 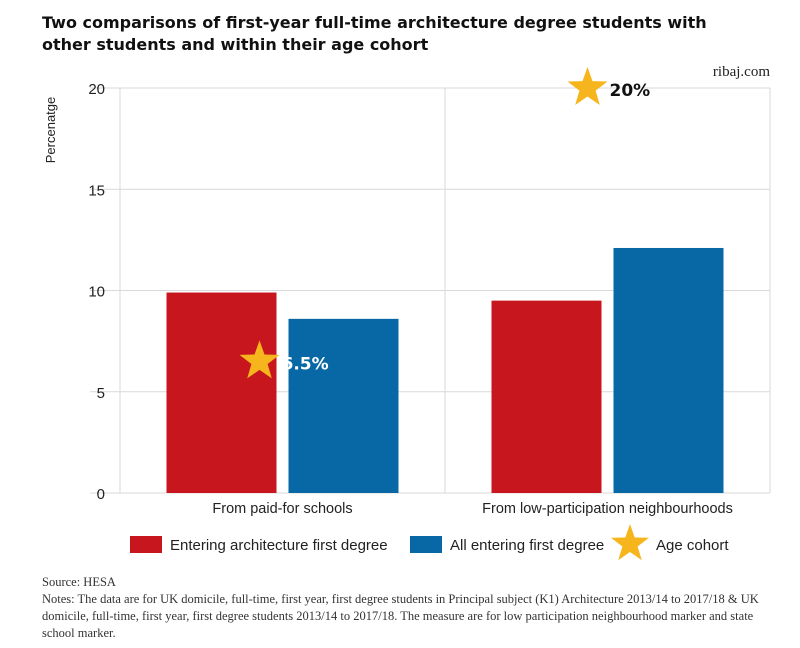 I want to click on source-text: Source: HESA, so click(x=79, y=582).